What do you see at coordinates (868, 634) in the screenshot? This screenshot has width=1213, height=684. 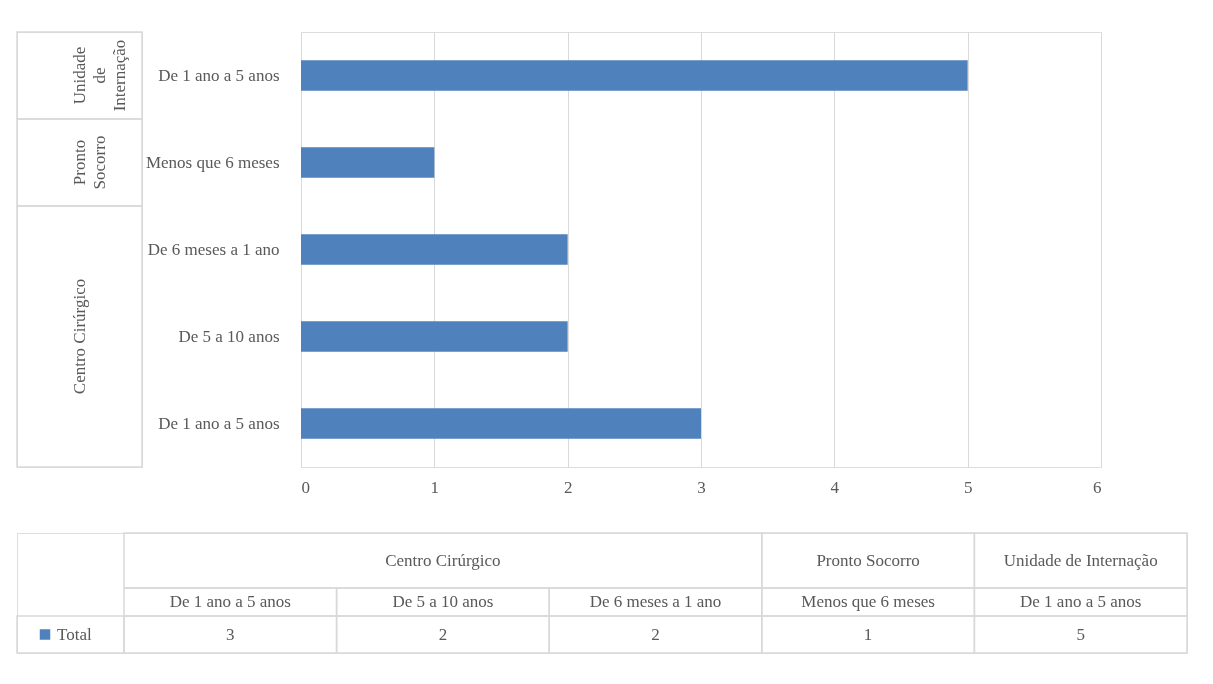 I see `data-label: 1` at bounding box center [868, 634].